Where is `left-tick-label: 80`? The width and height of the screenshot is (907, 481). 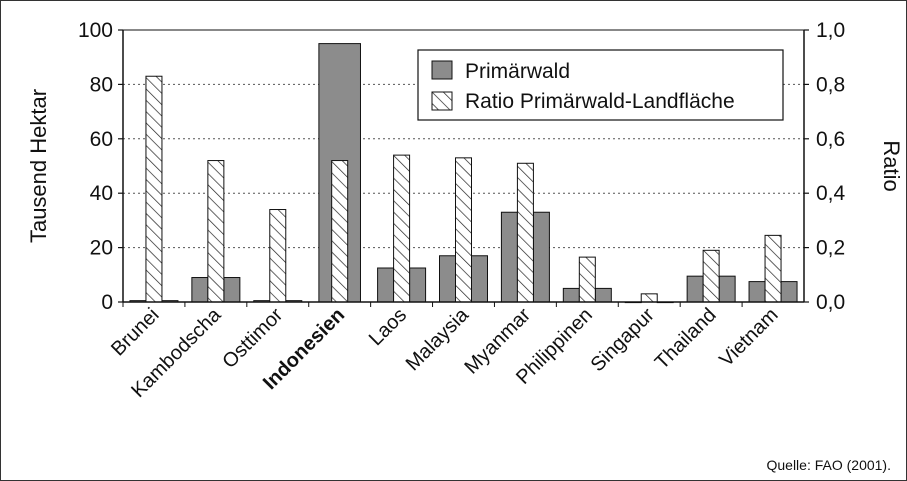 left-tick-label: 80 is located at coordinates (101, 84).